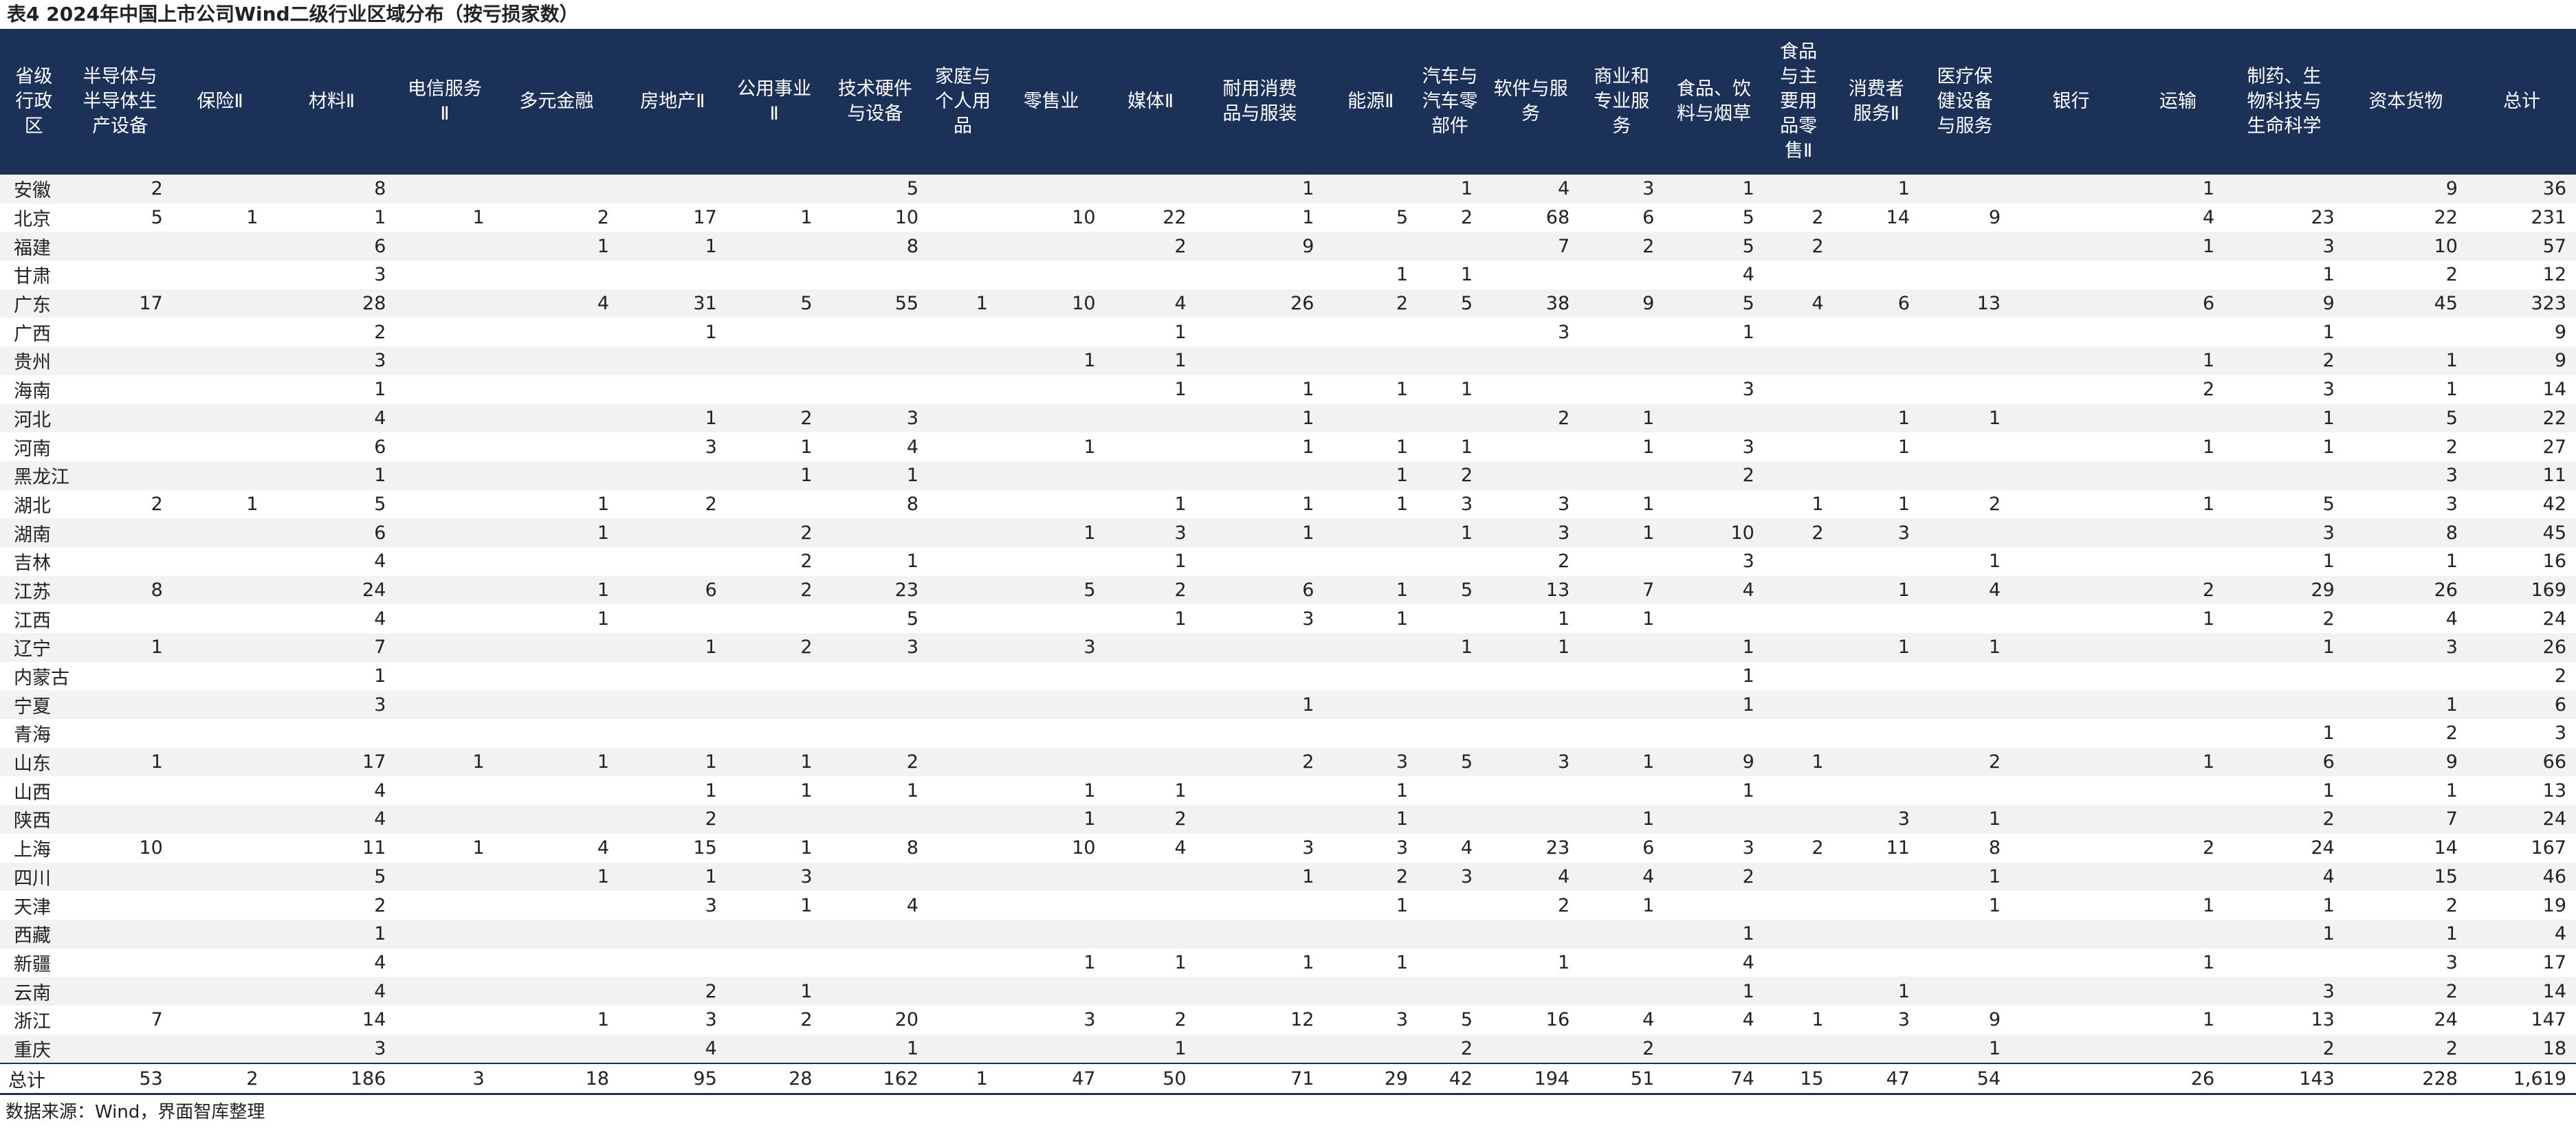 Image resolution: width=2576 pixels, height=1128 pixels. Describe the element at coordinates (34, 647) in the screenshot. I see `province-cell: 辽宁` at that location.